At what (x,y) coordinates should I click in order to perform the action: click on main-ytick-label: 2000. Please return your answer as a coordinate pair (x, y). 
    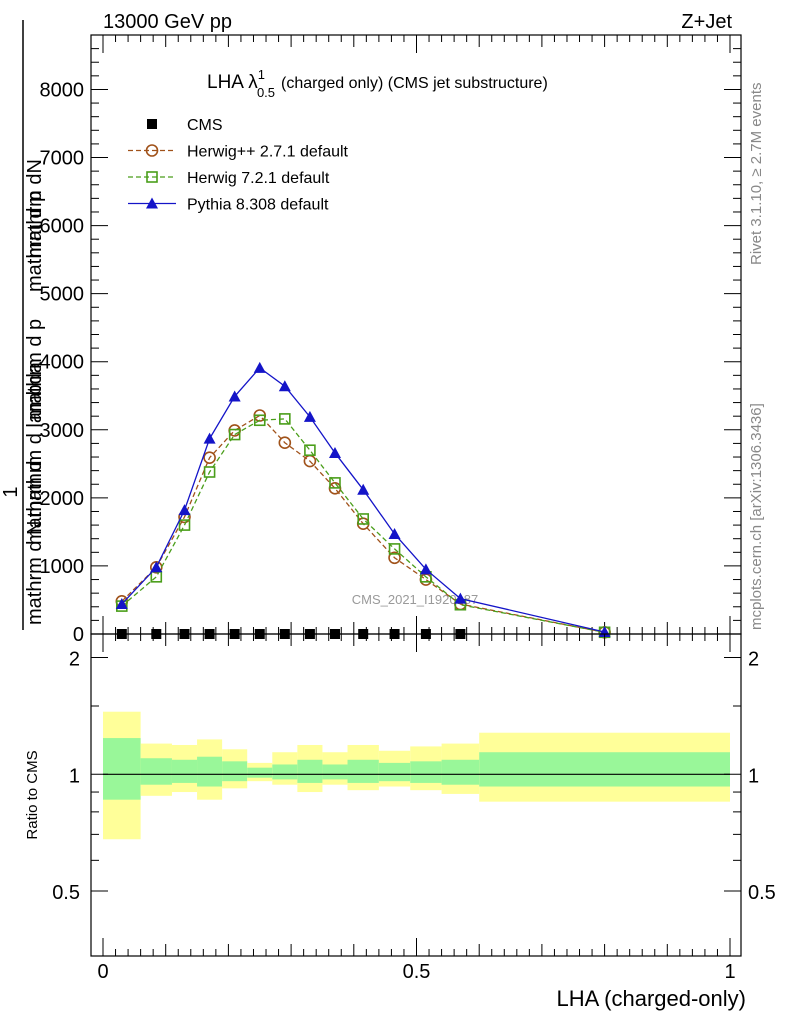
    Looking at the image, I should click on (62, 499).